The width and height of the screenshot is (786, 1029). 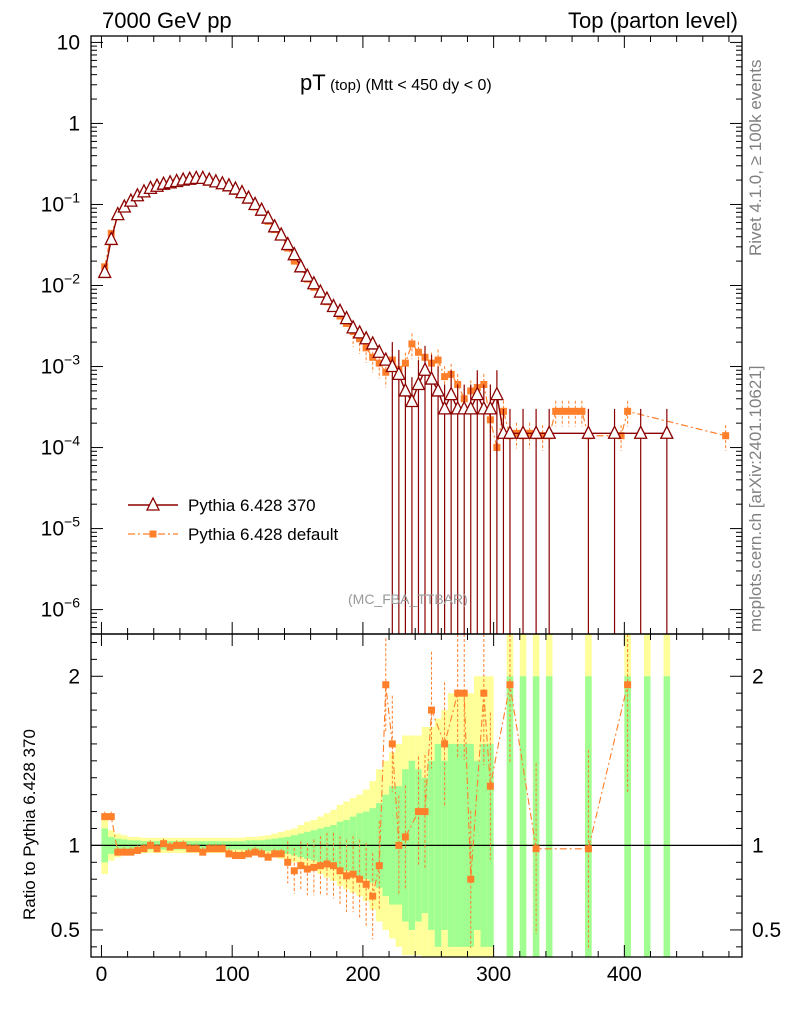 What do you see at coordinates (72, 197) in the screenshot?
I see `y-tick-exponent: −1` at bounding box center [72, 197].